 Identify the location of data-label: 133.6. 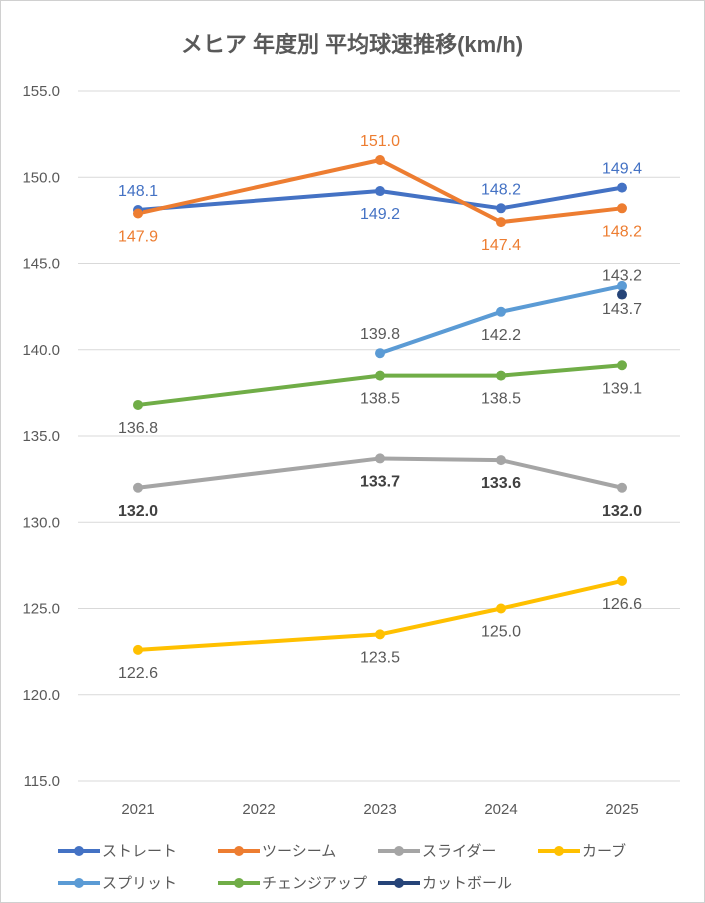
(501, 483).